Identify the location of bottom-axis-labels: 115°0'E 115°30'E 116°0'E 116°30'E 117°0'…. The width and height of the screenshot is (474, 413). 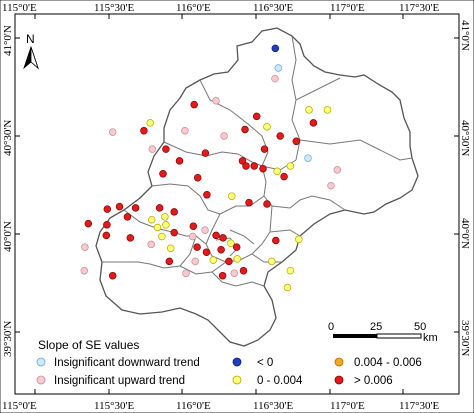
(220, 406).